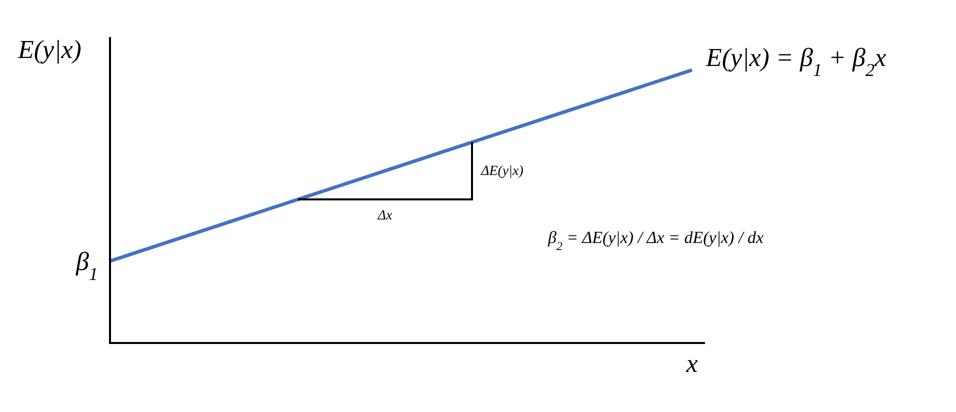  Describe the element at coordinates (691, 363) in the screenshot. I see `x-axis-title: x` at that location.